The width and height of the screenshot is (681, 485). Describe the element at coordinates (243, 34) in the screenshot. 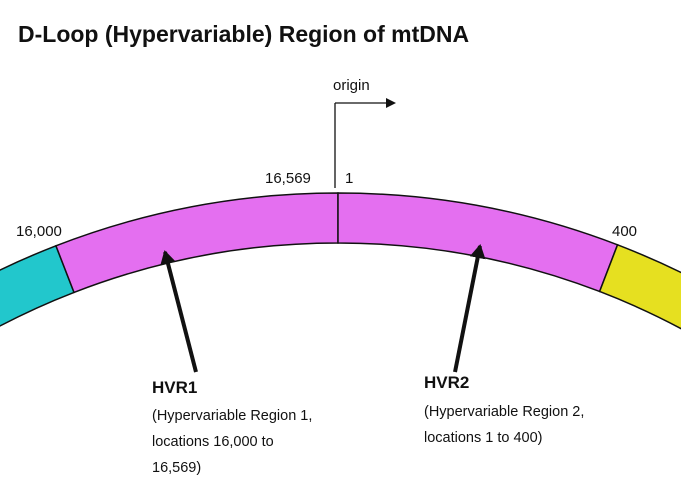

I see `title: D-Loop (Hypervariable) Region of mtDNA` at that location.